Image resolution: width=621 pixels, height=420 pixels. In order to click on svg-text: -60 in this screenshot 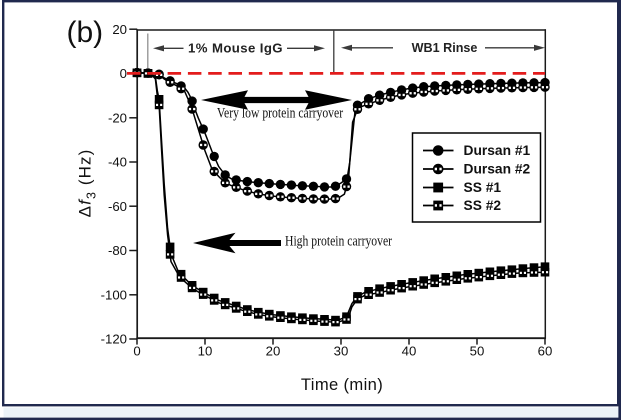, I will do `click(117, 206)`.